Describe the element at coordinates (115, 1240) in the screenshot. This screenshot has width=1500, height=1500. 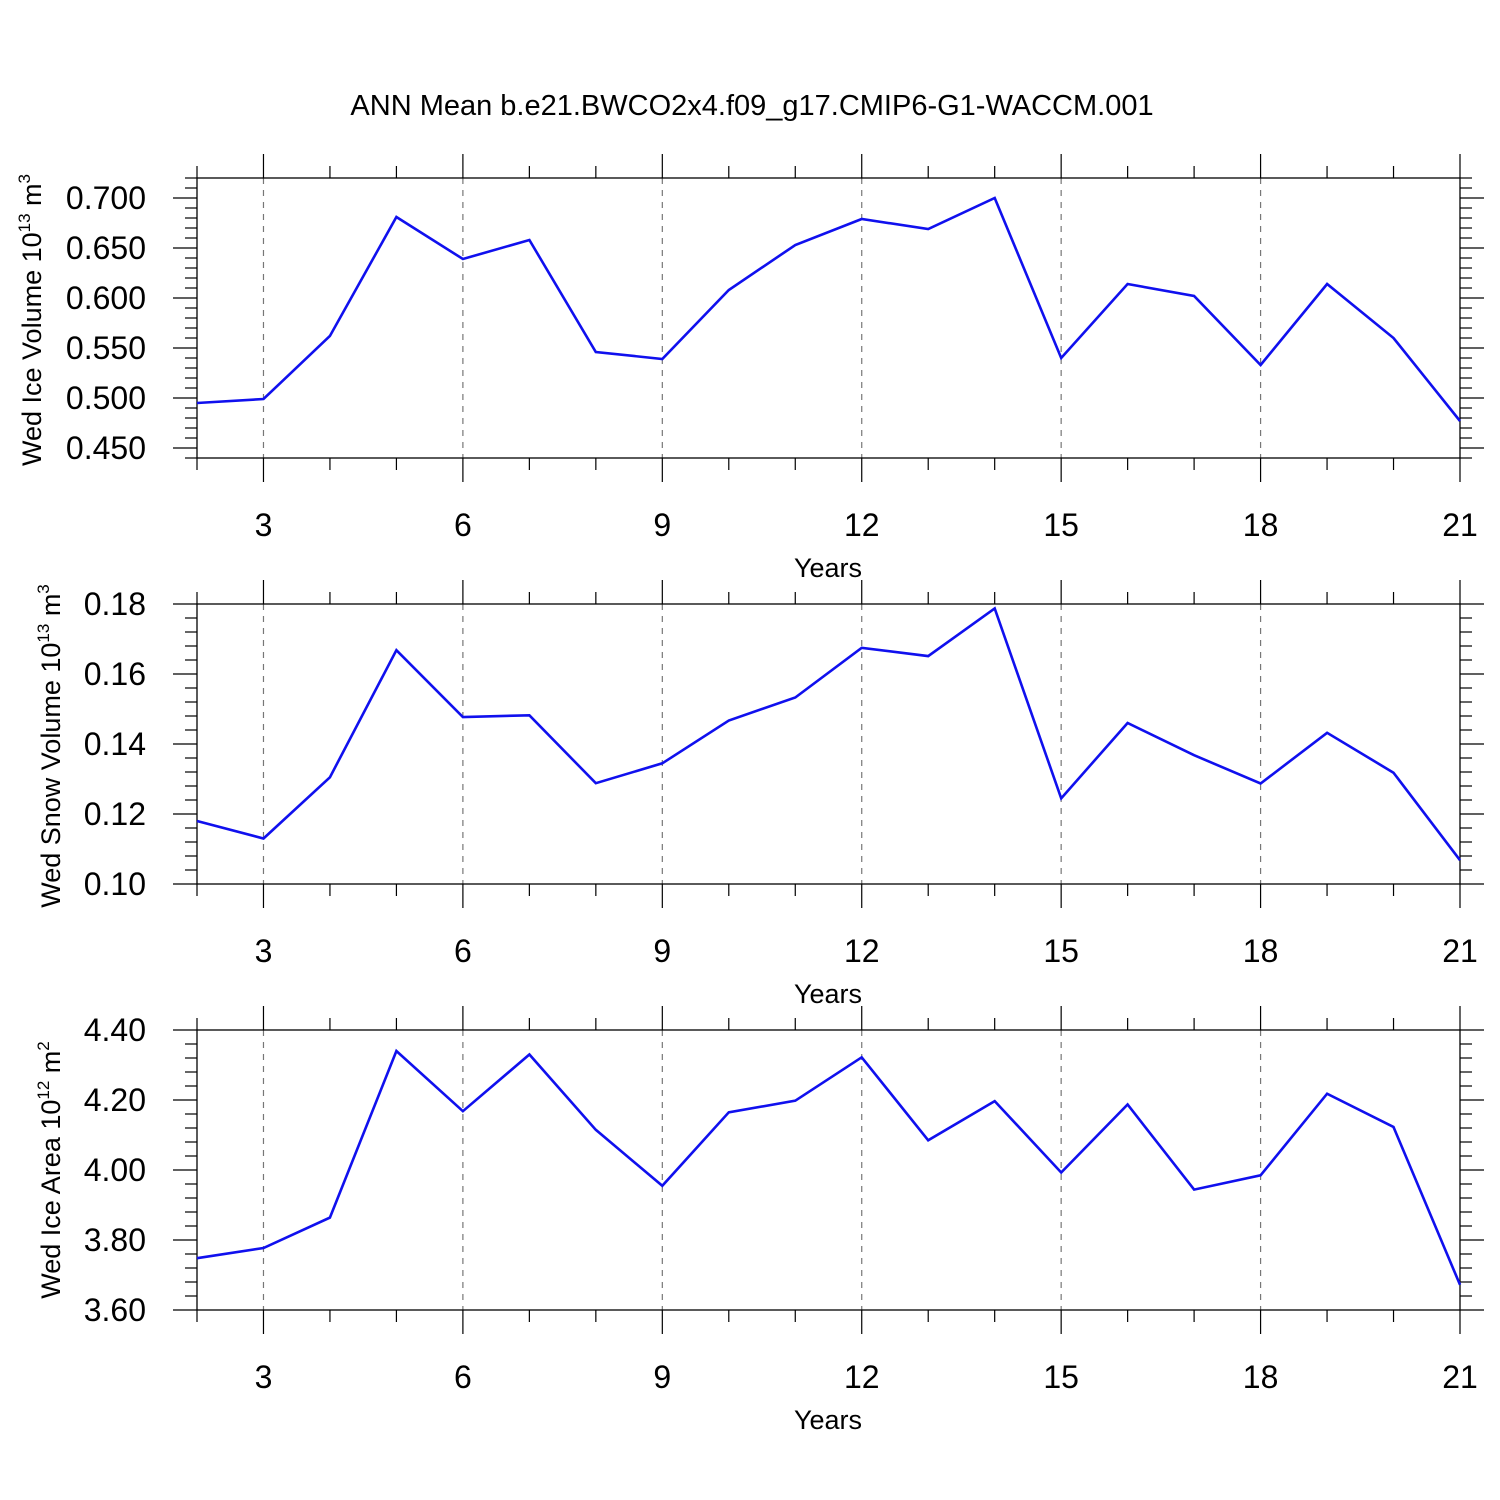
I see `y-tick-label: 3.80` at that location.